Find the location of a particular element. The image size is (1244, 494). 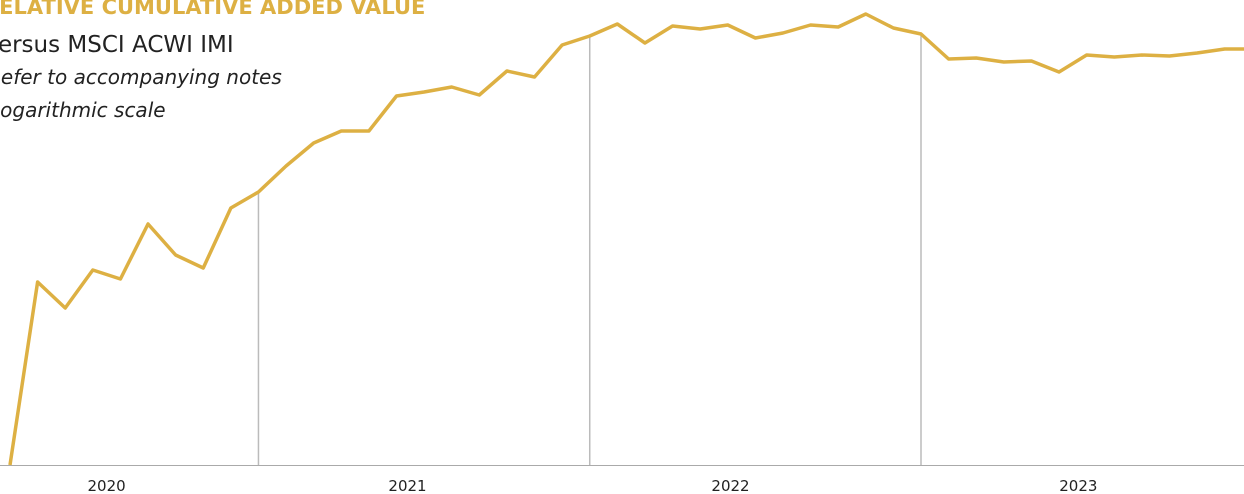

chart-title: RELATIVE CUMULATIVE ADDED VALUE is located at coordinates (212, 9).